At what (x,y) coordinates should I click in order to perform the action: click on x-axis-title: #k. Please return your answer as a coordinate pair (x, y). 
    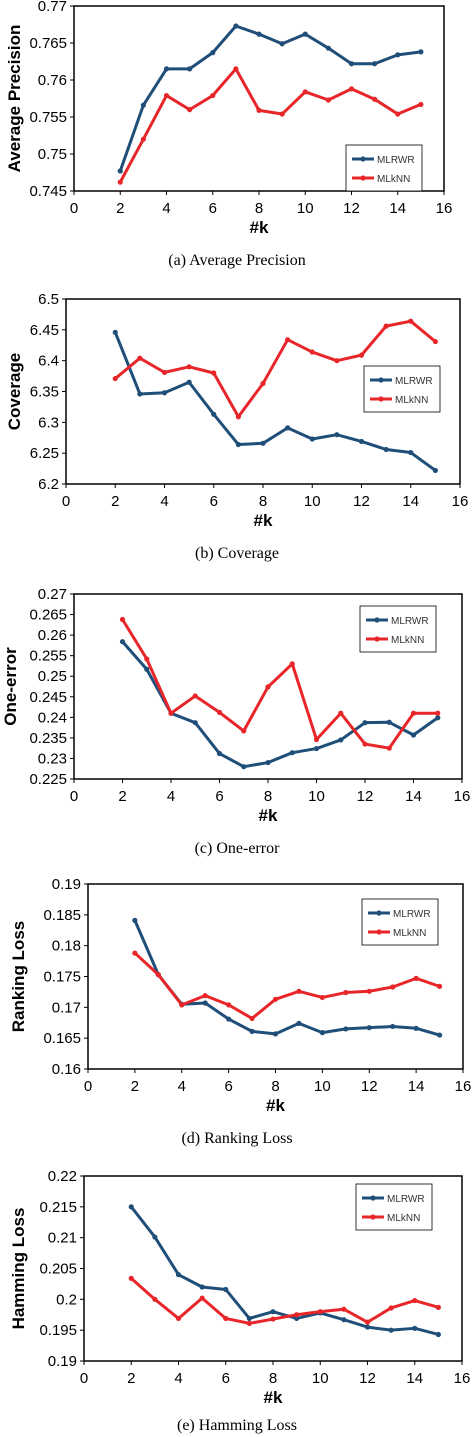
    Looking at the image, I should click on (263, 520).